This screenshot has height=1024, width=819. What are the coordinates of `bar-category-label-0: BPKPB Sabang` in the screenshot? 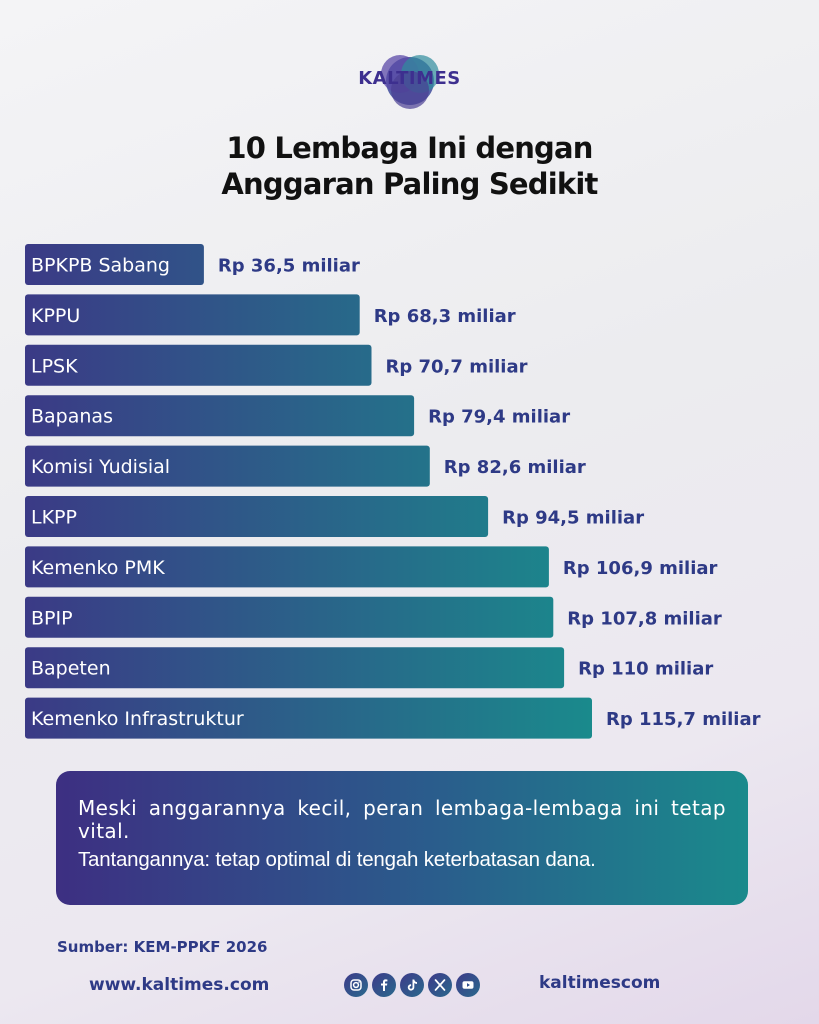 It's located at (100, 266).